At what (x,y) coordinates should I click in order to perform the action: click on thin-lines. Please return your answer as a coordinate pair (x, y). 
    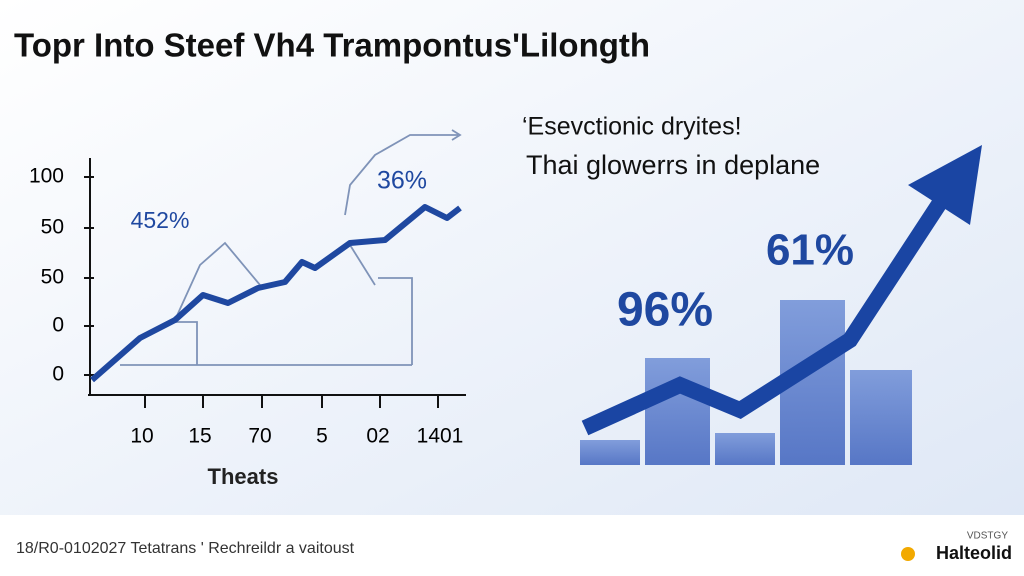
    Looking at the image, I should click on (291, 247).